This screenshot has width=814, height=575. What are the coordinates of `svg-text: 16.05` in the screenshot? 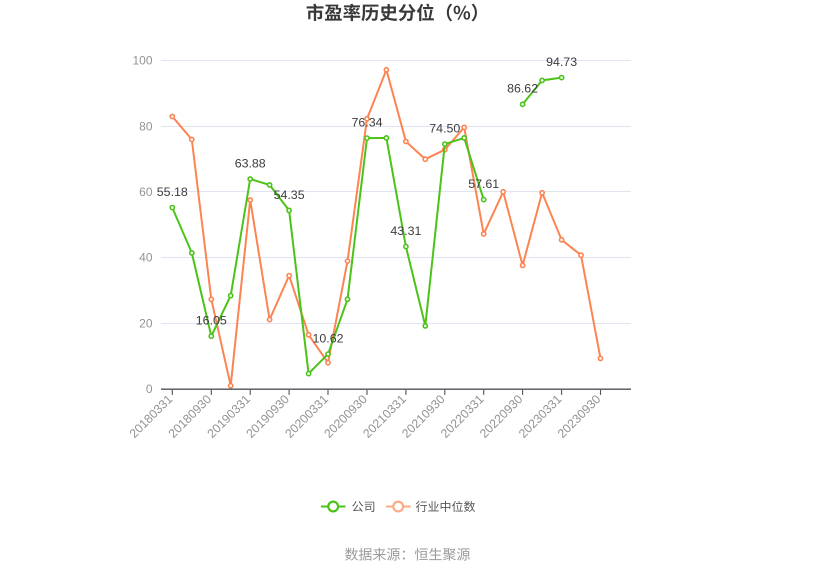 It's located at (211, 321).